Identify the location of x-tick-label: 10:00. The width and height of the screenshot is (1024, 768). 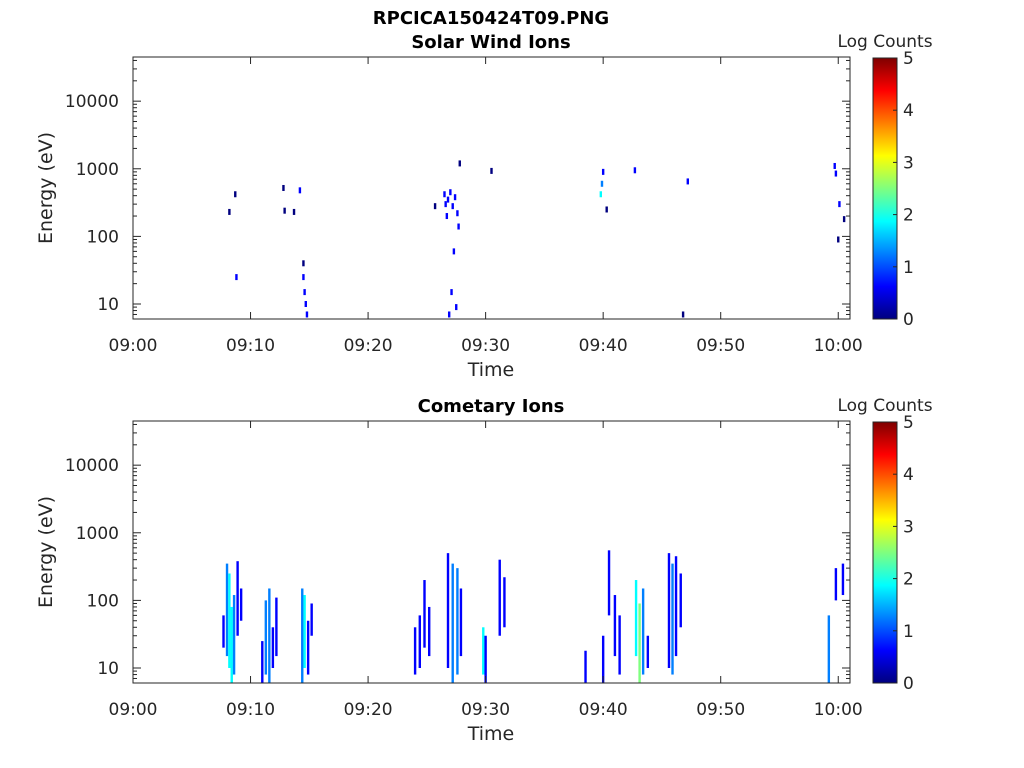
(838, 346).